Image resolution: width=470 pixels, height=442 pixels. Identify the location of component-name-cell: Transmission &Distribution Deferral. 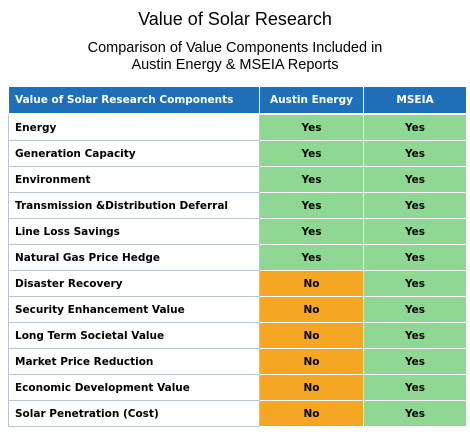
(134, 205).